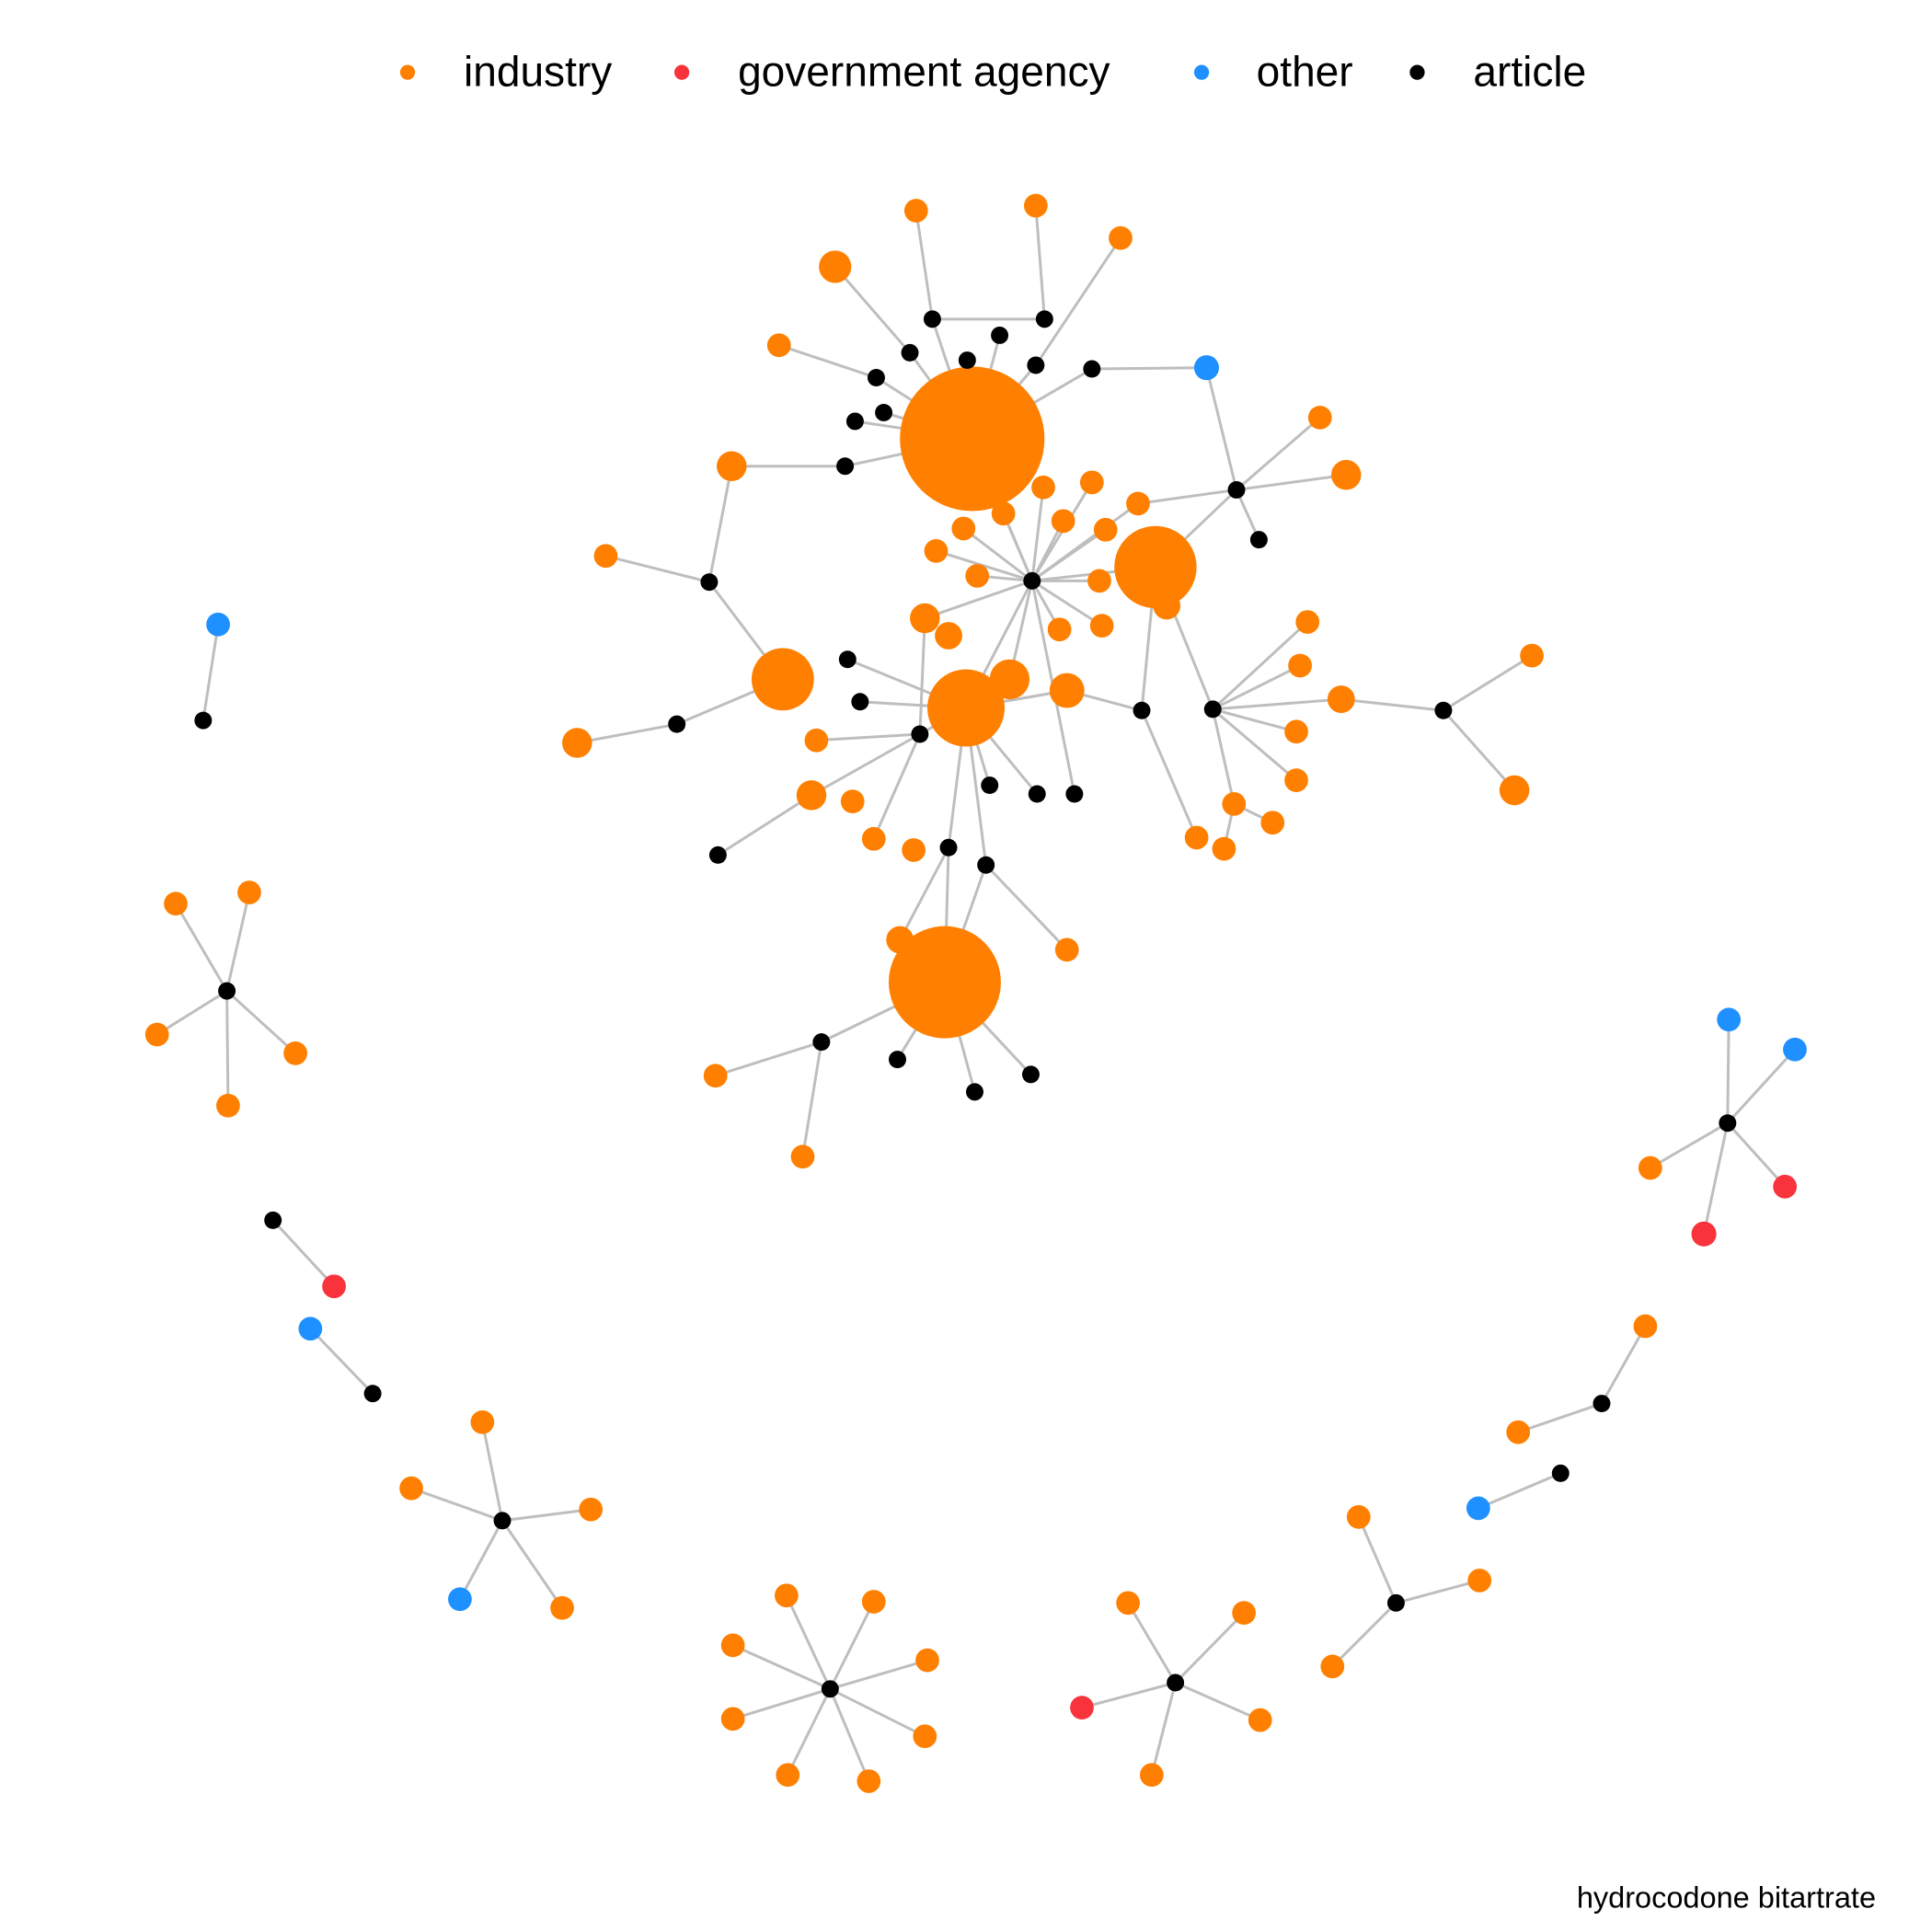  Describe the element at coordinates (538, 71) in the screenshot. I see `legend-label: industry` at that location.